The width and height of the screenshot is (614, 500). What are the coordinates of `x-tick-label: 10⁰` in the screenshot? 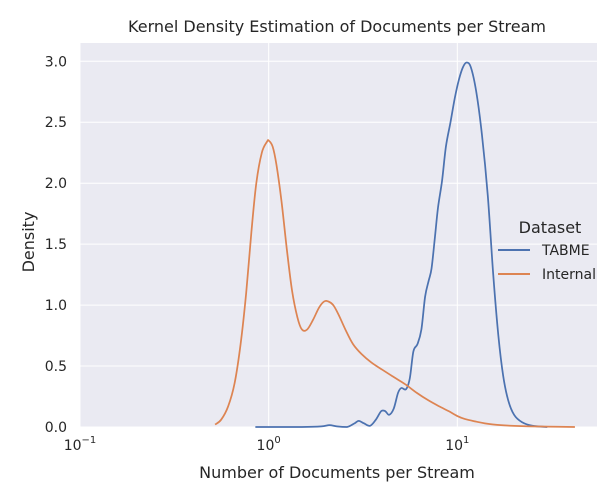 It's located at (269, 444).